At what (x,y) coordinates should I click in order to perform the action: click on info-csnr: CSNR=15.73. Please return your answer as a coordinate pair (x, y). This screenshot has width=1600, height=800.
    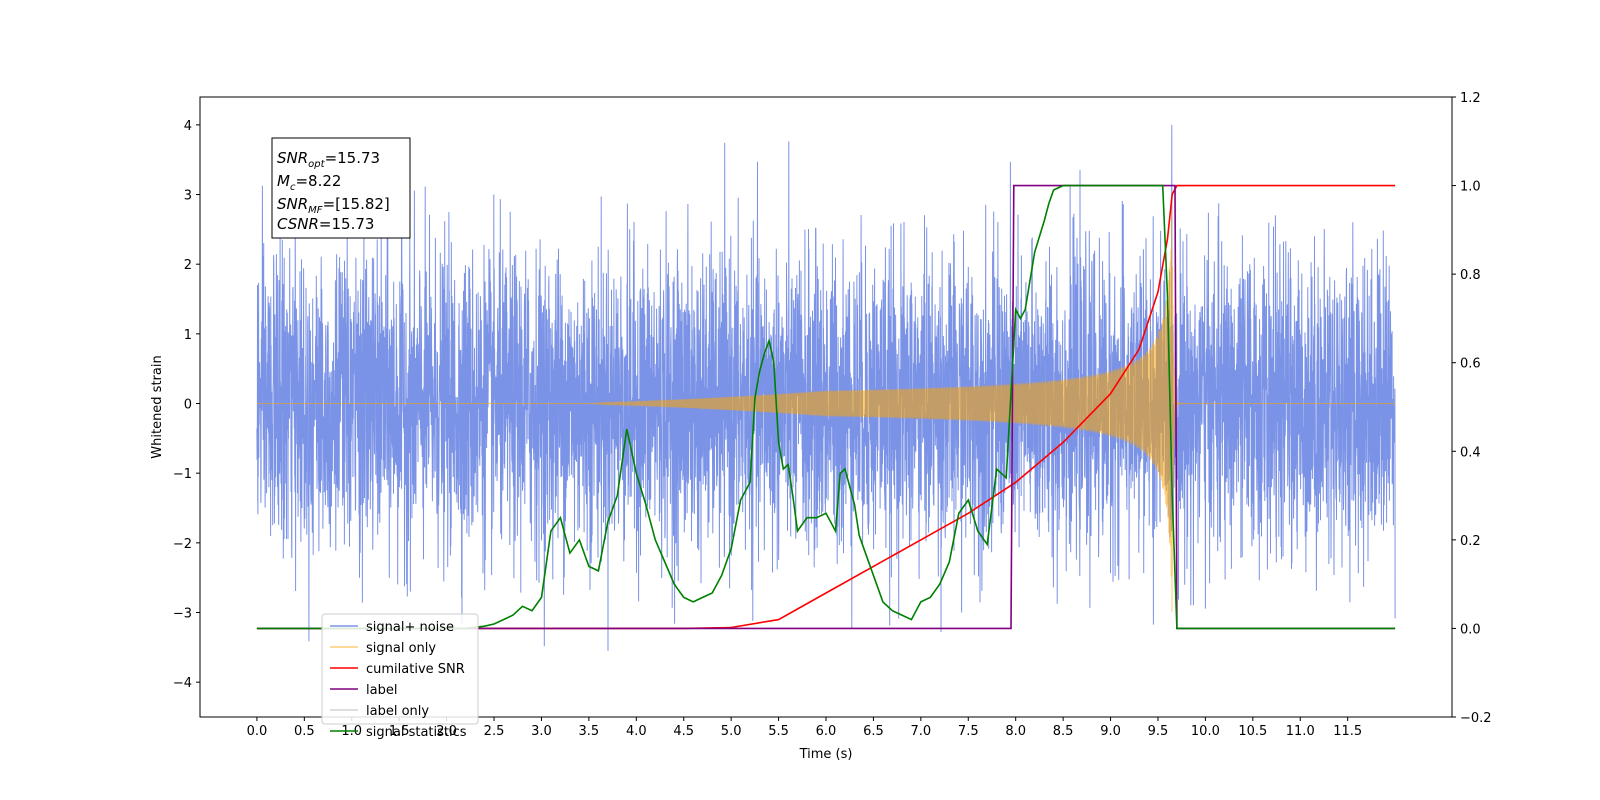
    Looking at the image, I should click on (325, 224).